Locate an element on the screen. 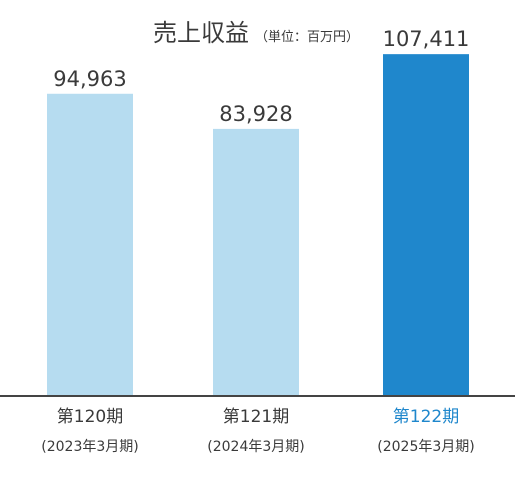 Image resolution: width=515 pixels, height=493 pixels. x-tick-period-3: 第122期 is located at coordinates (426, 417).